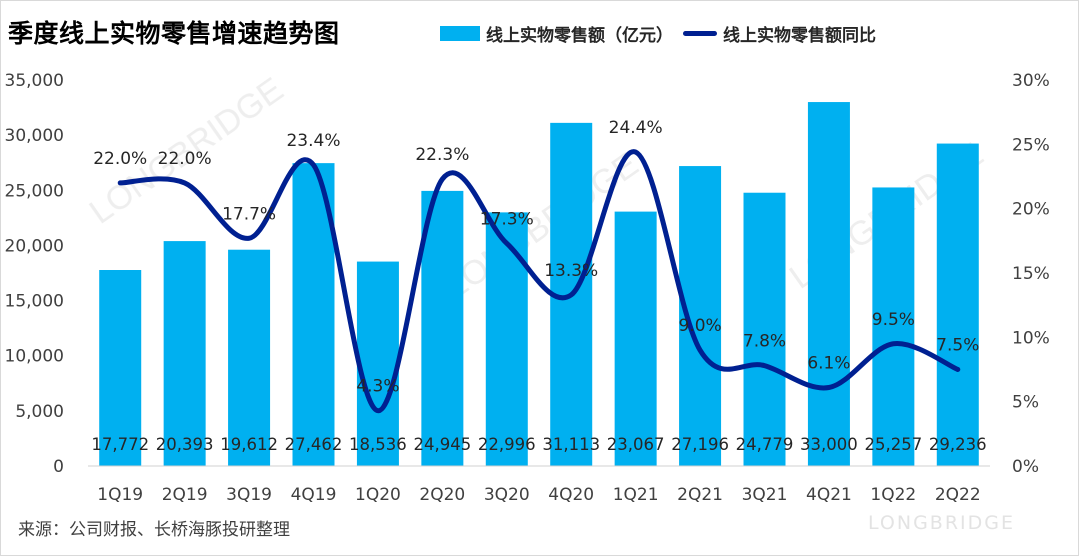 The image size is (1079, 556). Describe the element at coordinates (1031, 274) in the screenshot. I see `y-right-tick-label: 15%` at that location.